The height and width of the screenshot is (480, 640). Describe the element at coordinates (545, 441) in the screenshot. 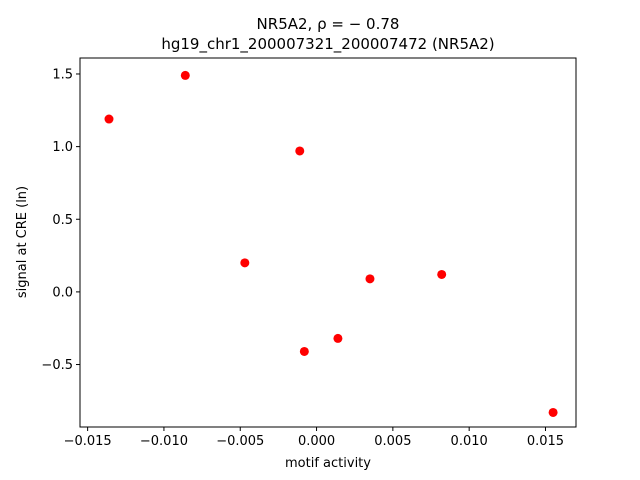

I see `x-tick-label: 0.015` at that location.